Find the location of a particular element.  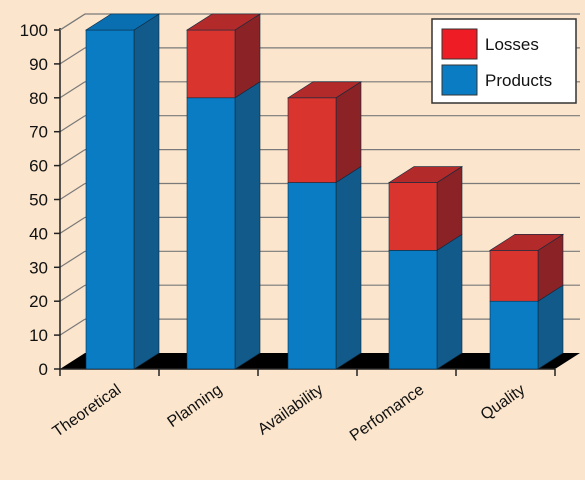

x-category-label: Perfomance is located at coordinates (387, 412).